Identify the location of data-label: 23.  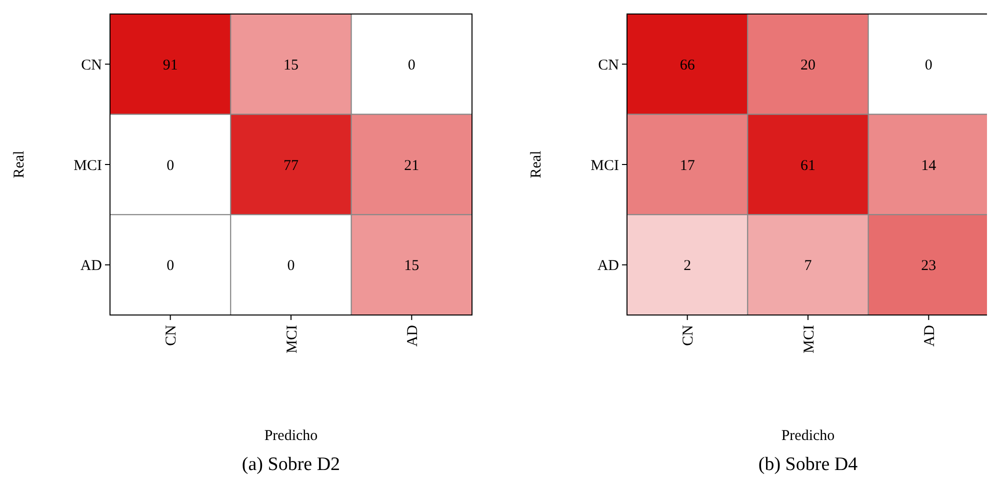
(928, 266).